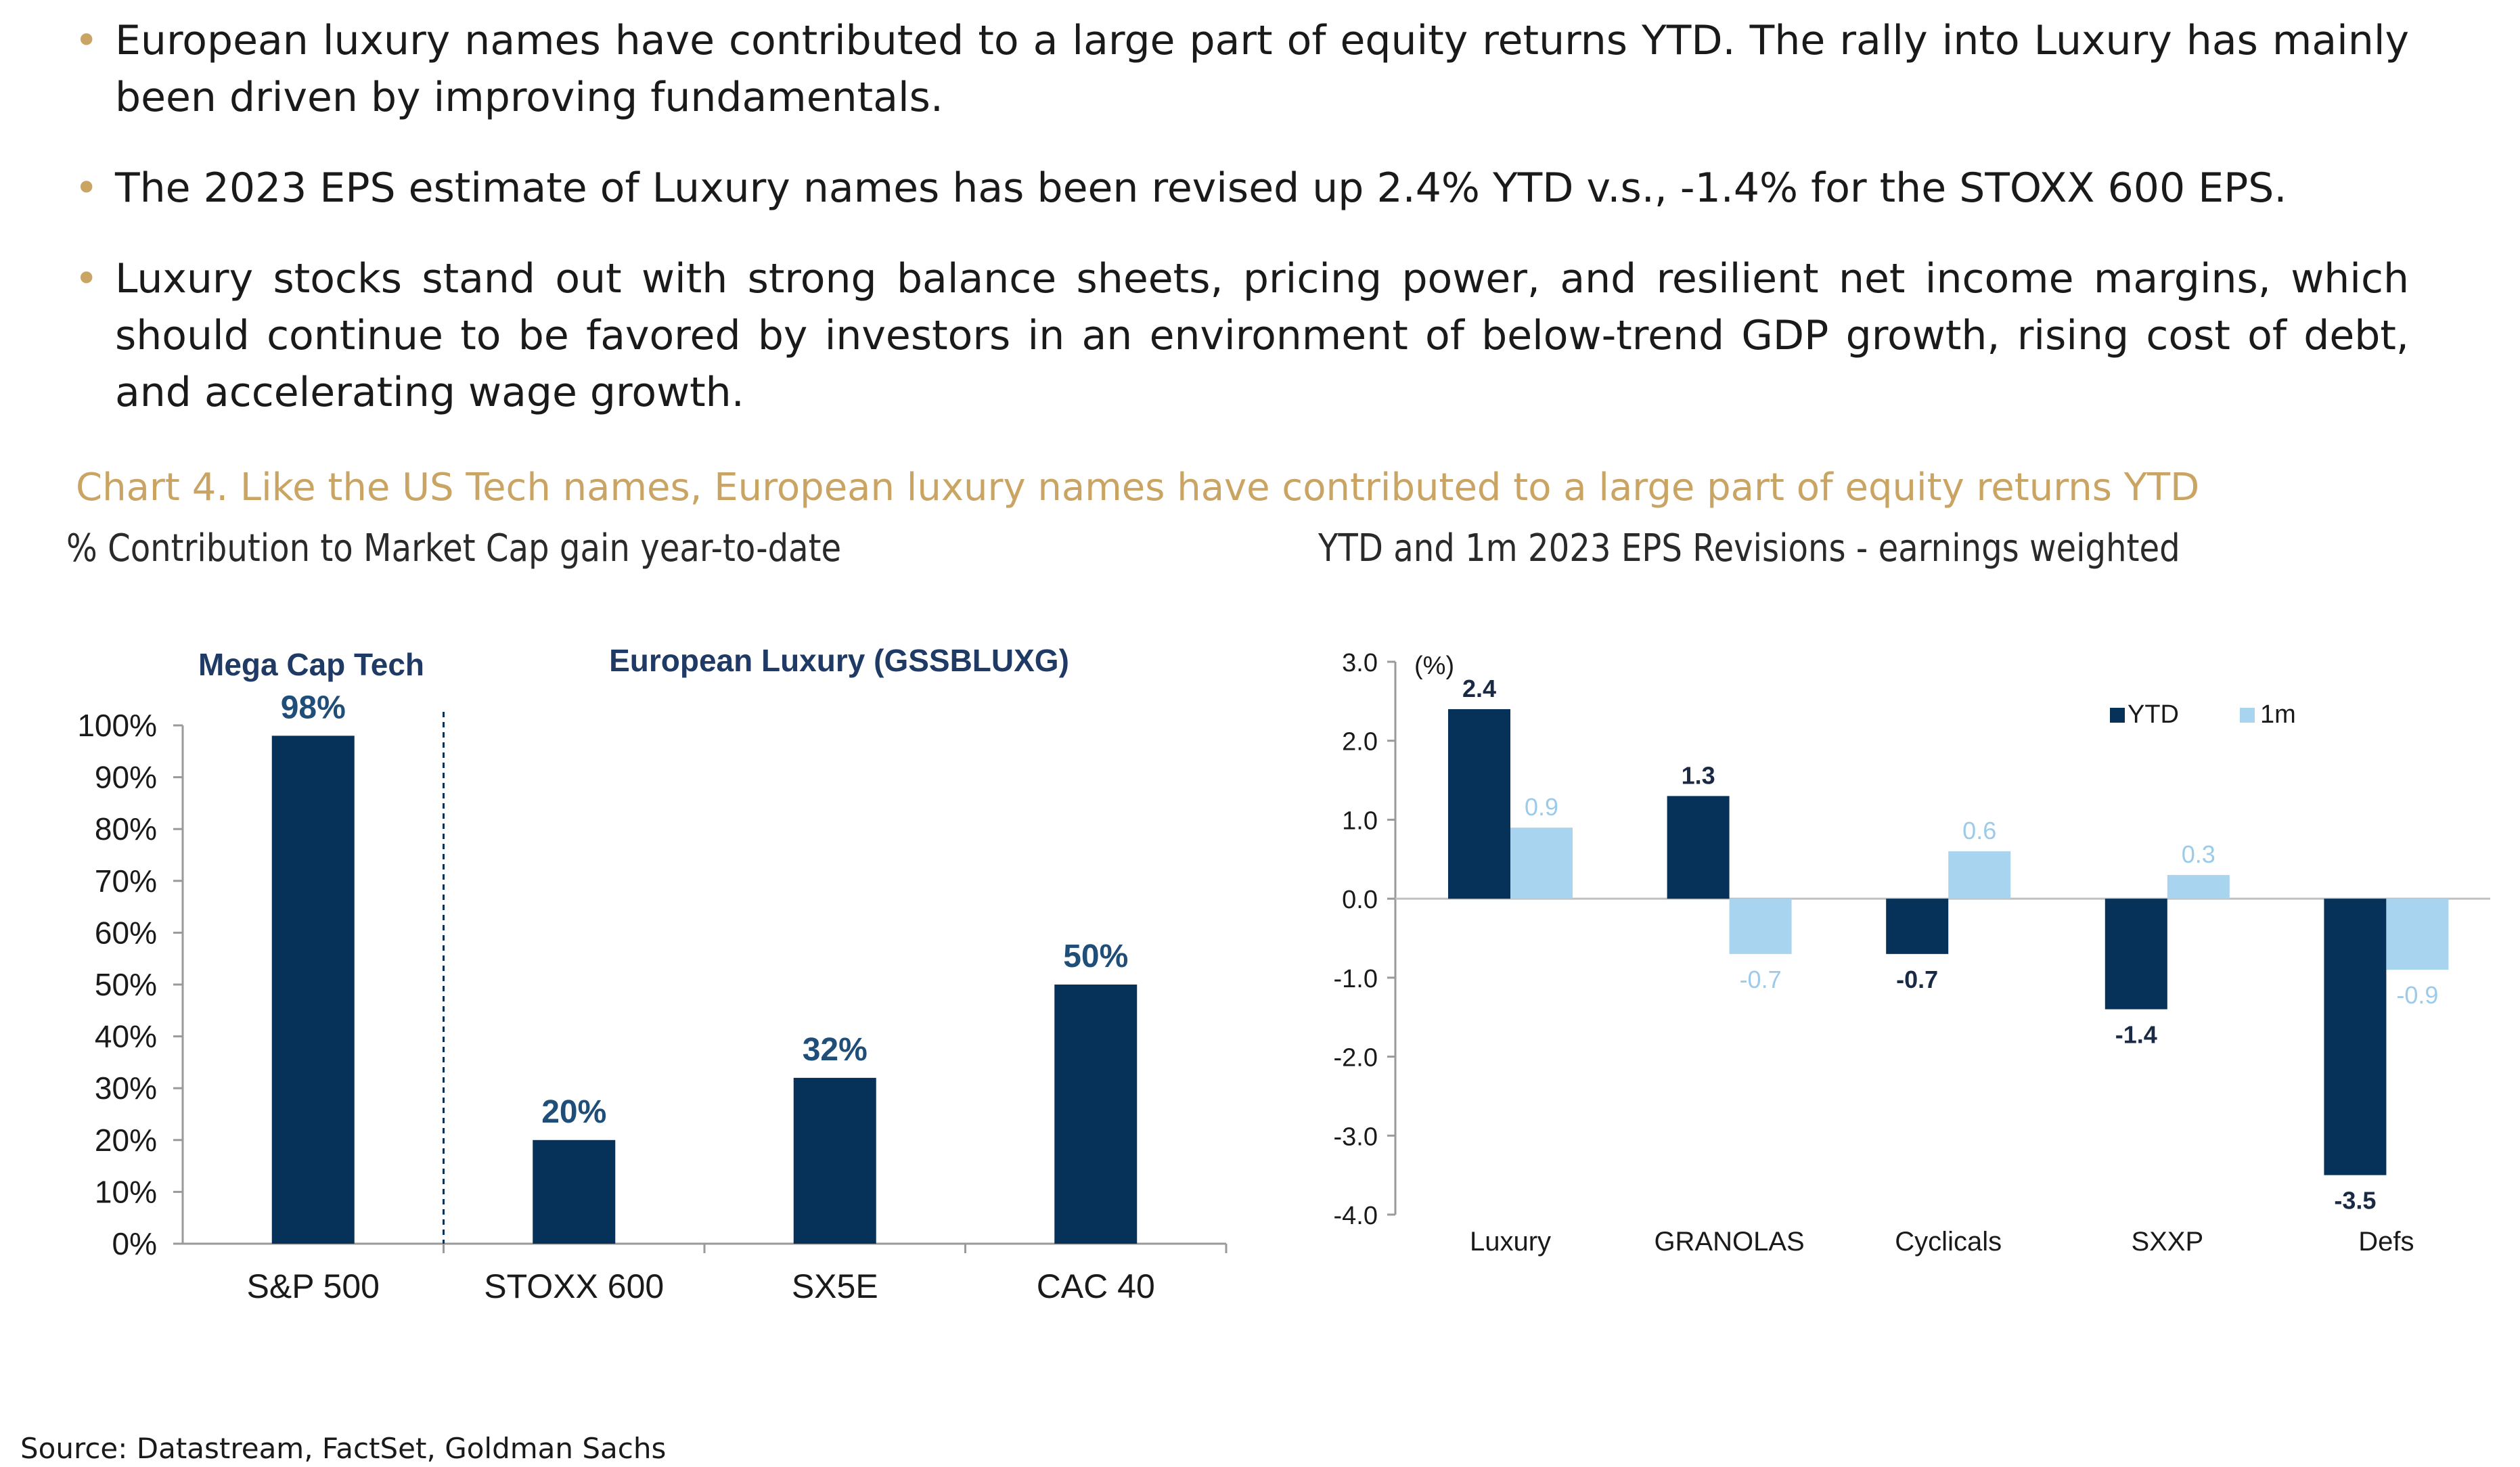 The image size is (2520, 1467). I want to click on chart2-data-label-1m: -0.9, so click(2417, 995).